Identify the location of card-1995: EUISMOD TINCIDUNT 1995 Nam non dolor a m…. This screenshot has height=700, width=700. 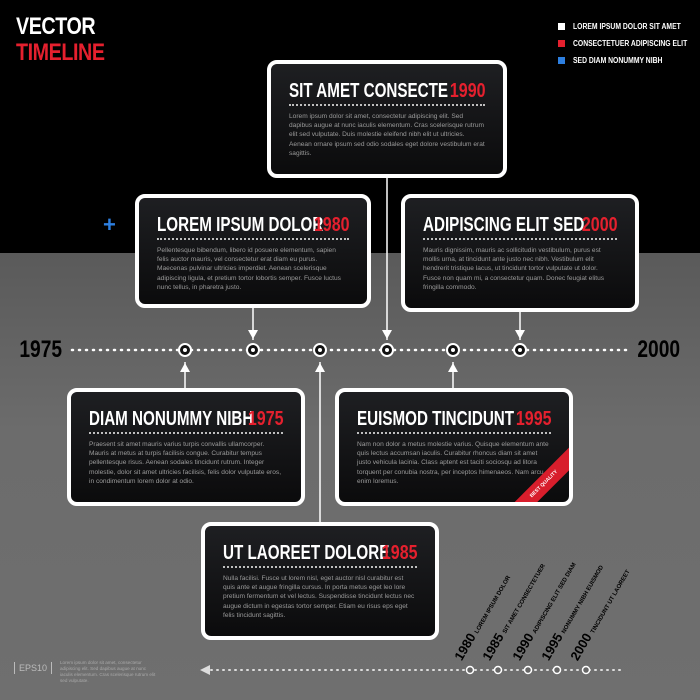
(454, 447).